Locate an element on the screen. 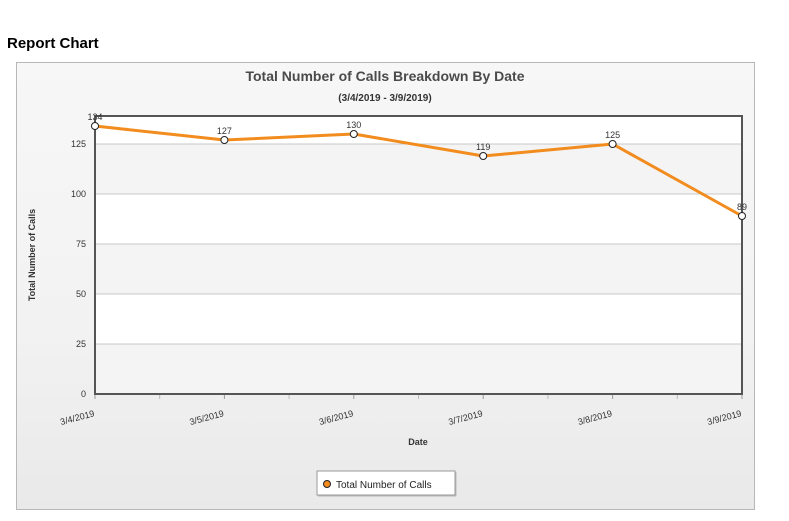 The width and height of the screenshot is (789, 521). x-tick-label: 3/7/2019 is located at coordinates (465, 417).